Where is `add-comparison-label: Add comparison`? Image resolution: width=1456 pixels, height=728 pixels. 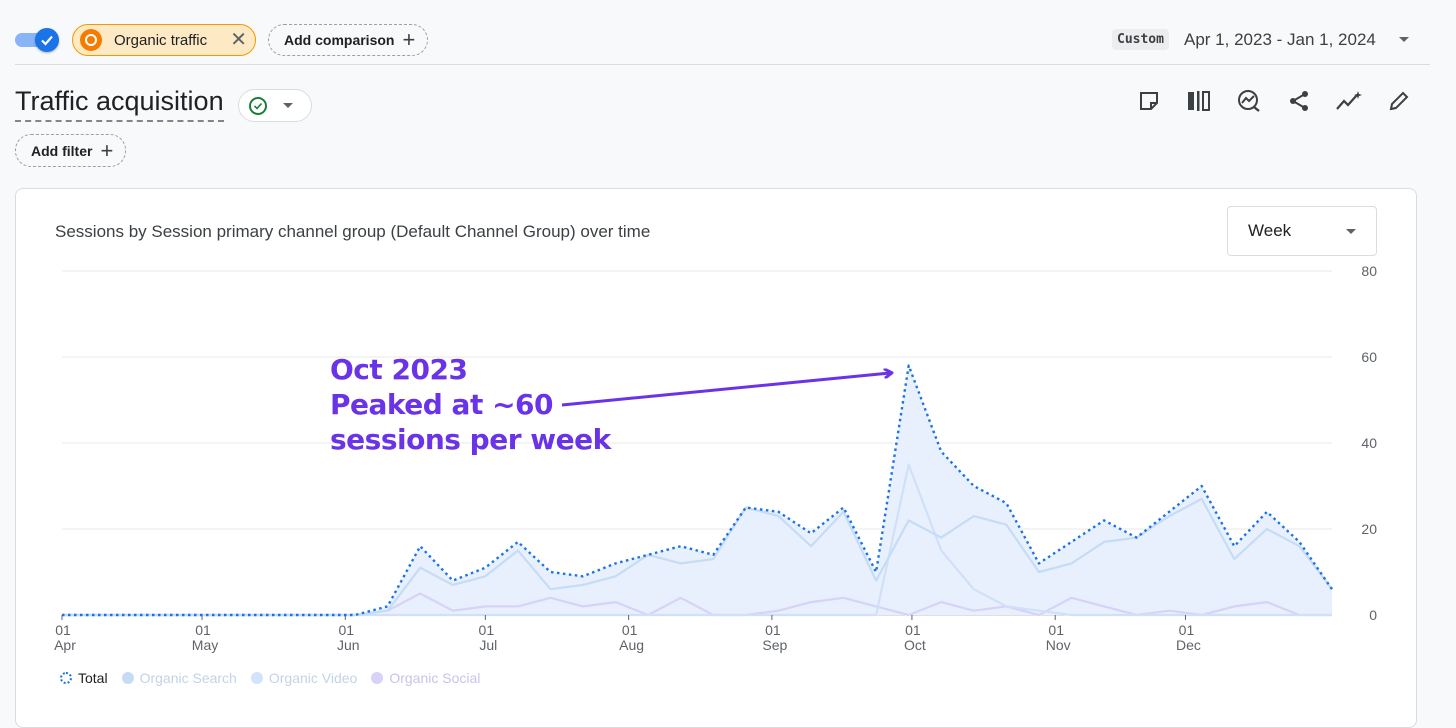 add-comparison-label: Add comparison is located at coordinates (339, 40).